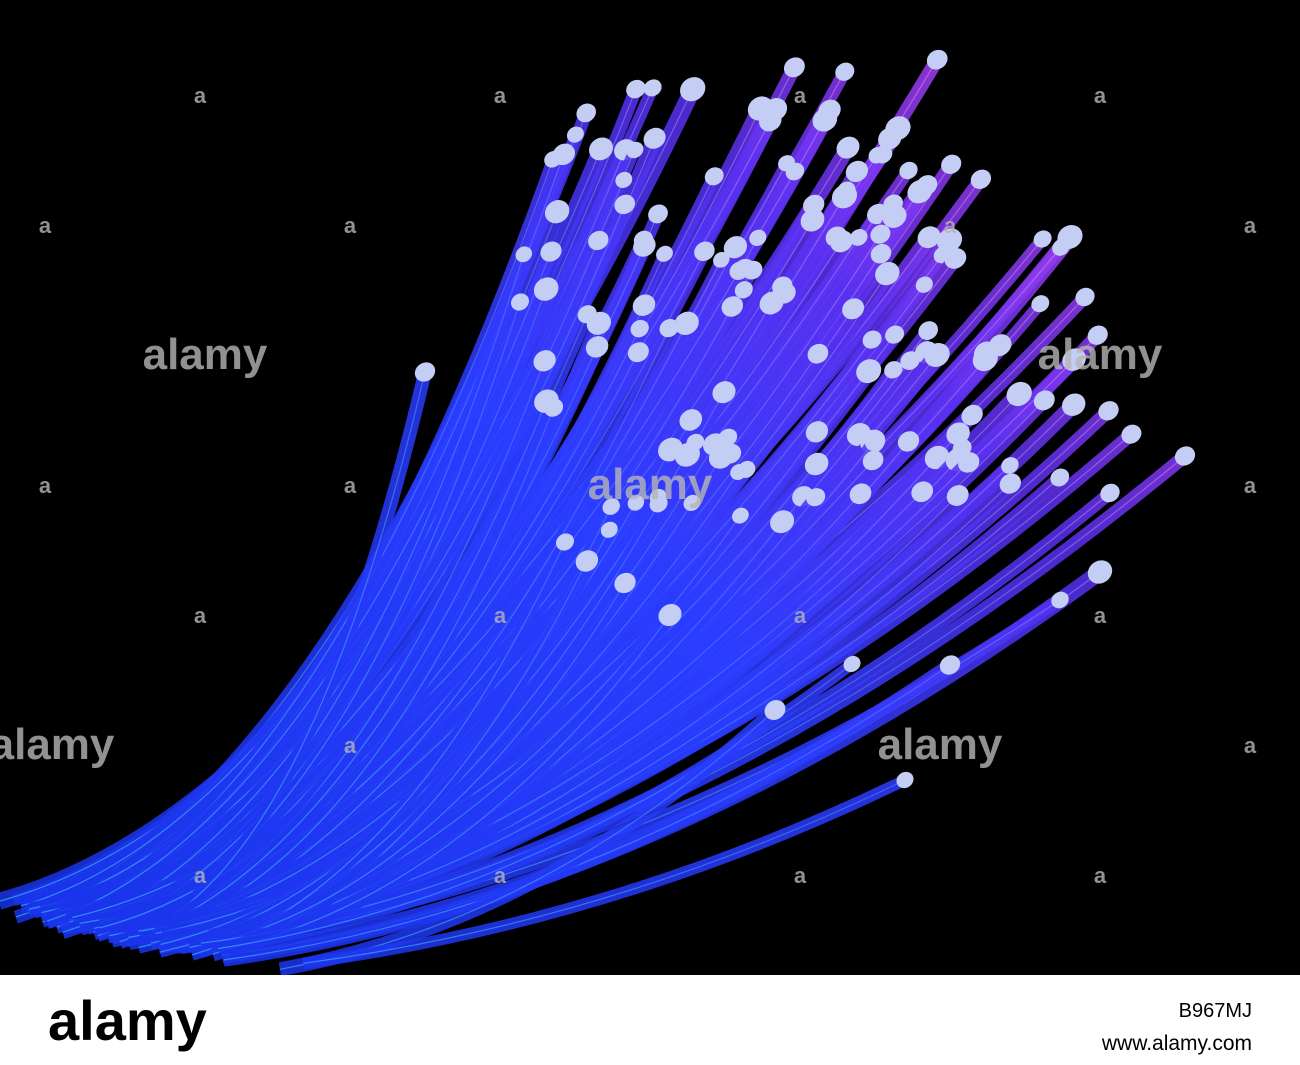 This screenshot has height=1065, width=1300. I want to click on footer-logo: alamy, so click(127, 1020).